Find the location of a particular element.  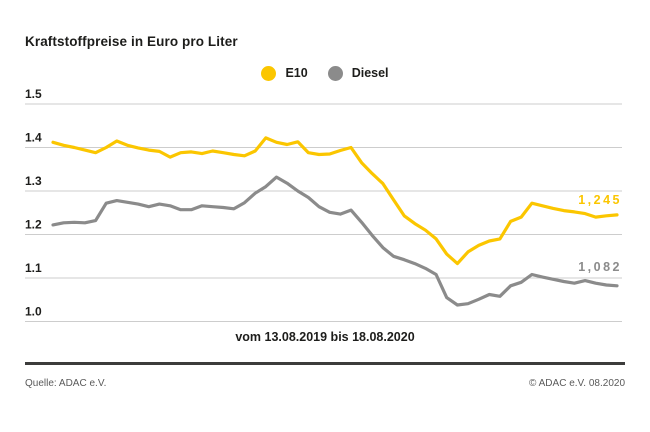

diesel-end-value-label: 1,082 is located at coordinates (600, 267).